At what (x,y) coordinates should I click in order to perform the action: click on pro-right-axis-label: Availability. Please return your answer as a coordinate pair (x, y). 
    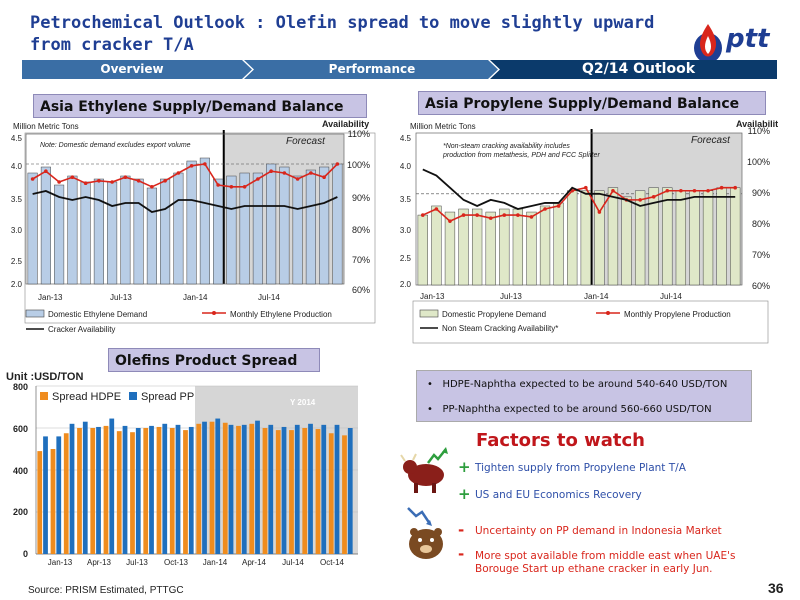
    Looking at the image, I should click on (757, 124).